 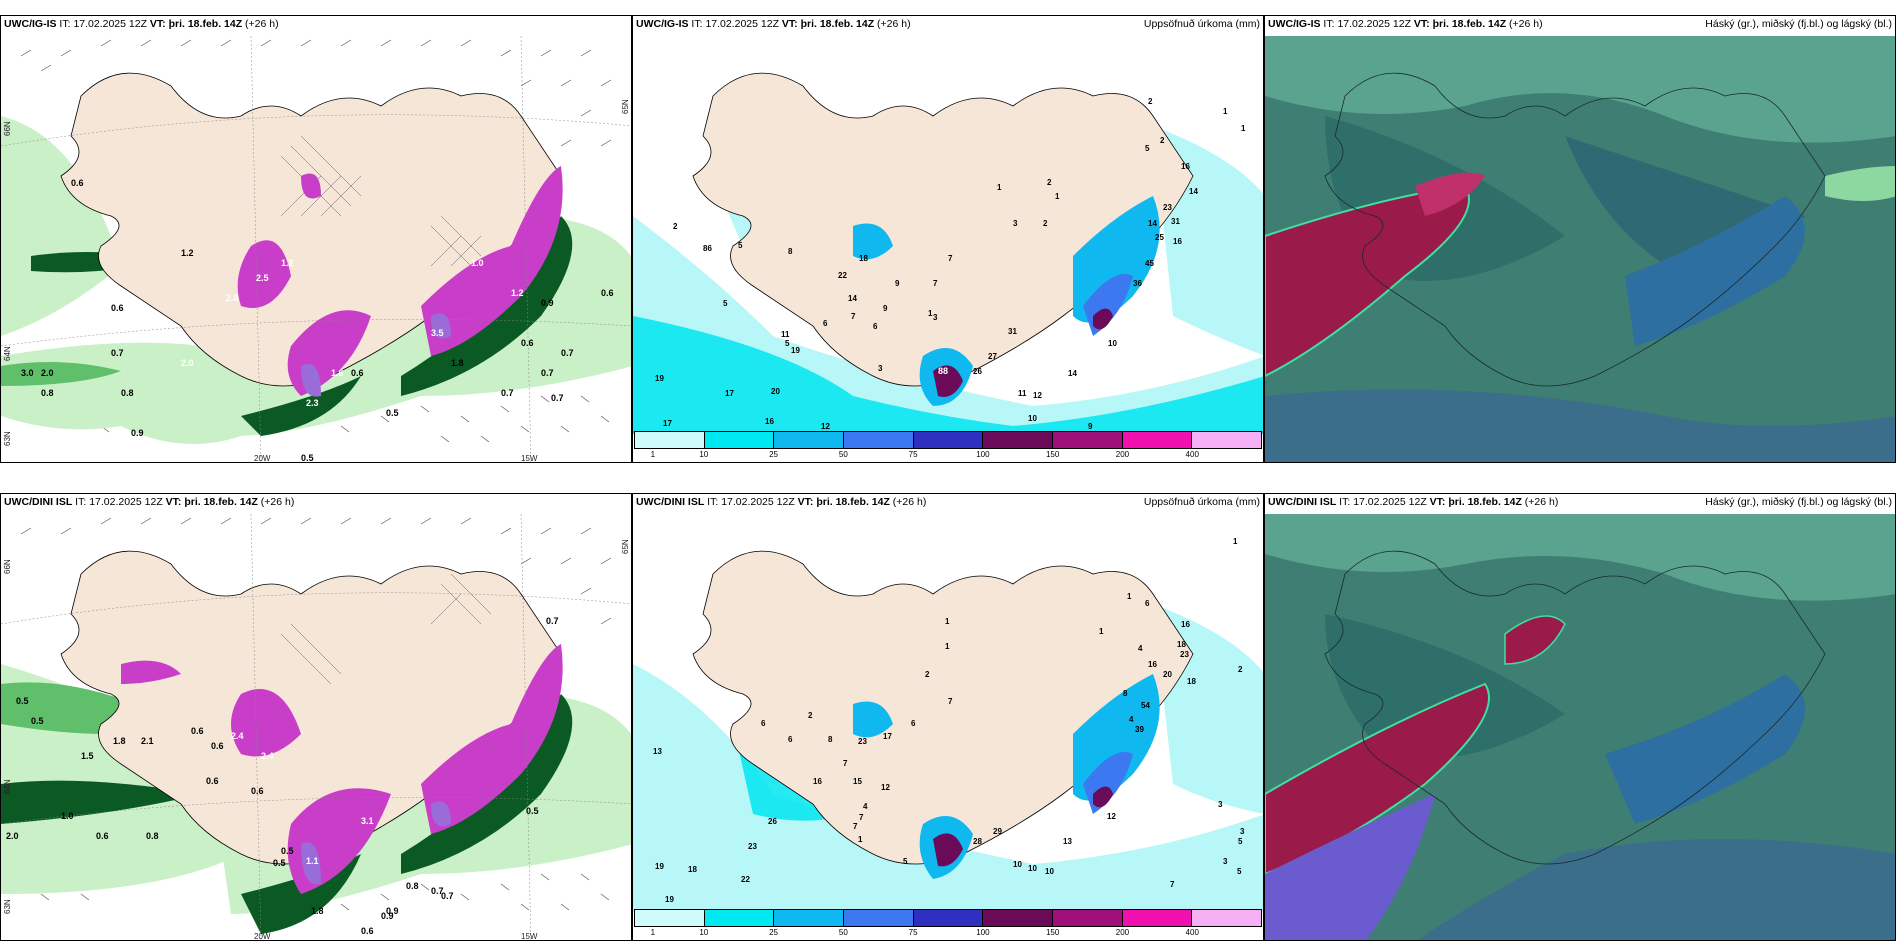 I want to click on value-label: 23, so click(x=1167, y=207).